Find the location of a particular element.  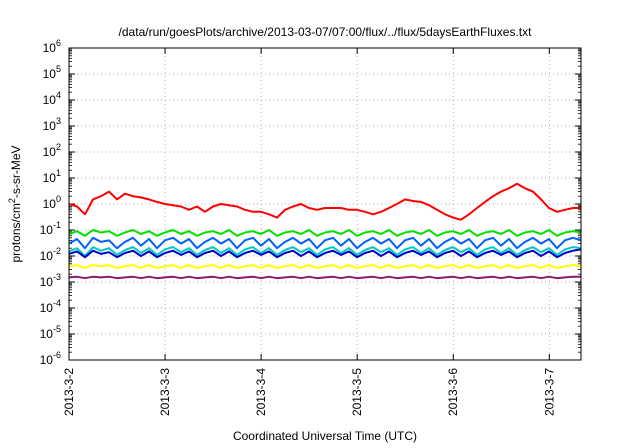

y-tick-label-sup: 6 is located at coordinates (58, 43).